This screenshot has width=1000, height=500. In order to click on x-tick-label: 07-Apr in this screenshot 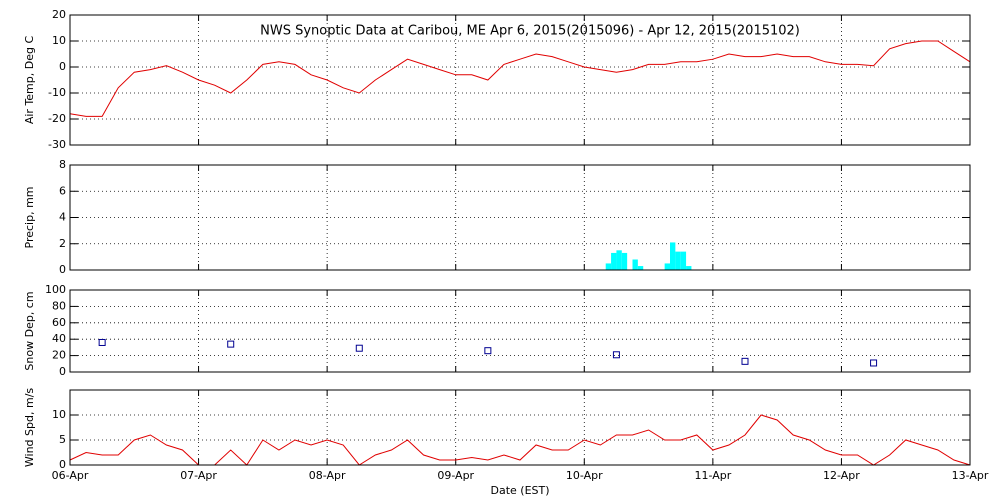, I will do `click(198, 475)`.